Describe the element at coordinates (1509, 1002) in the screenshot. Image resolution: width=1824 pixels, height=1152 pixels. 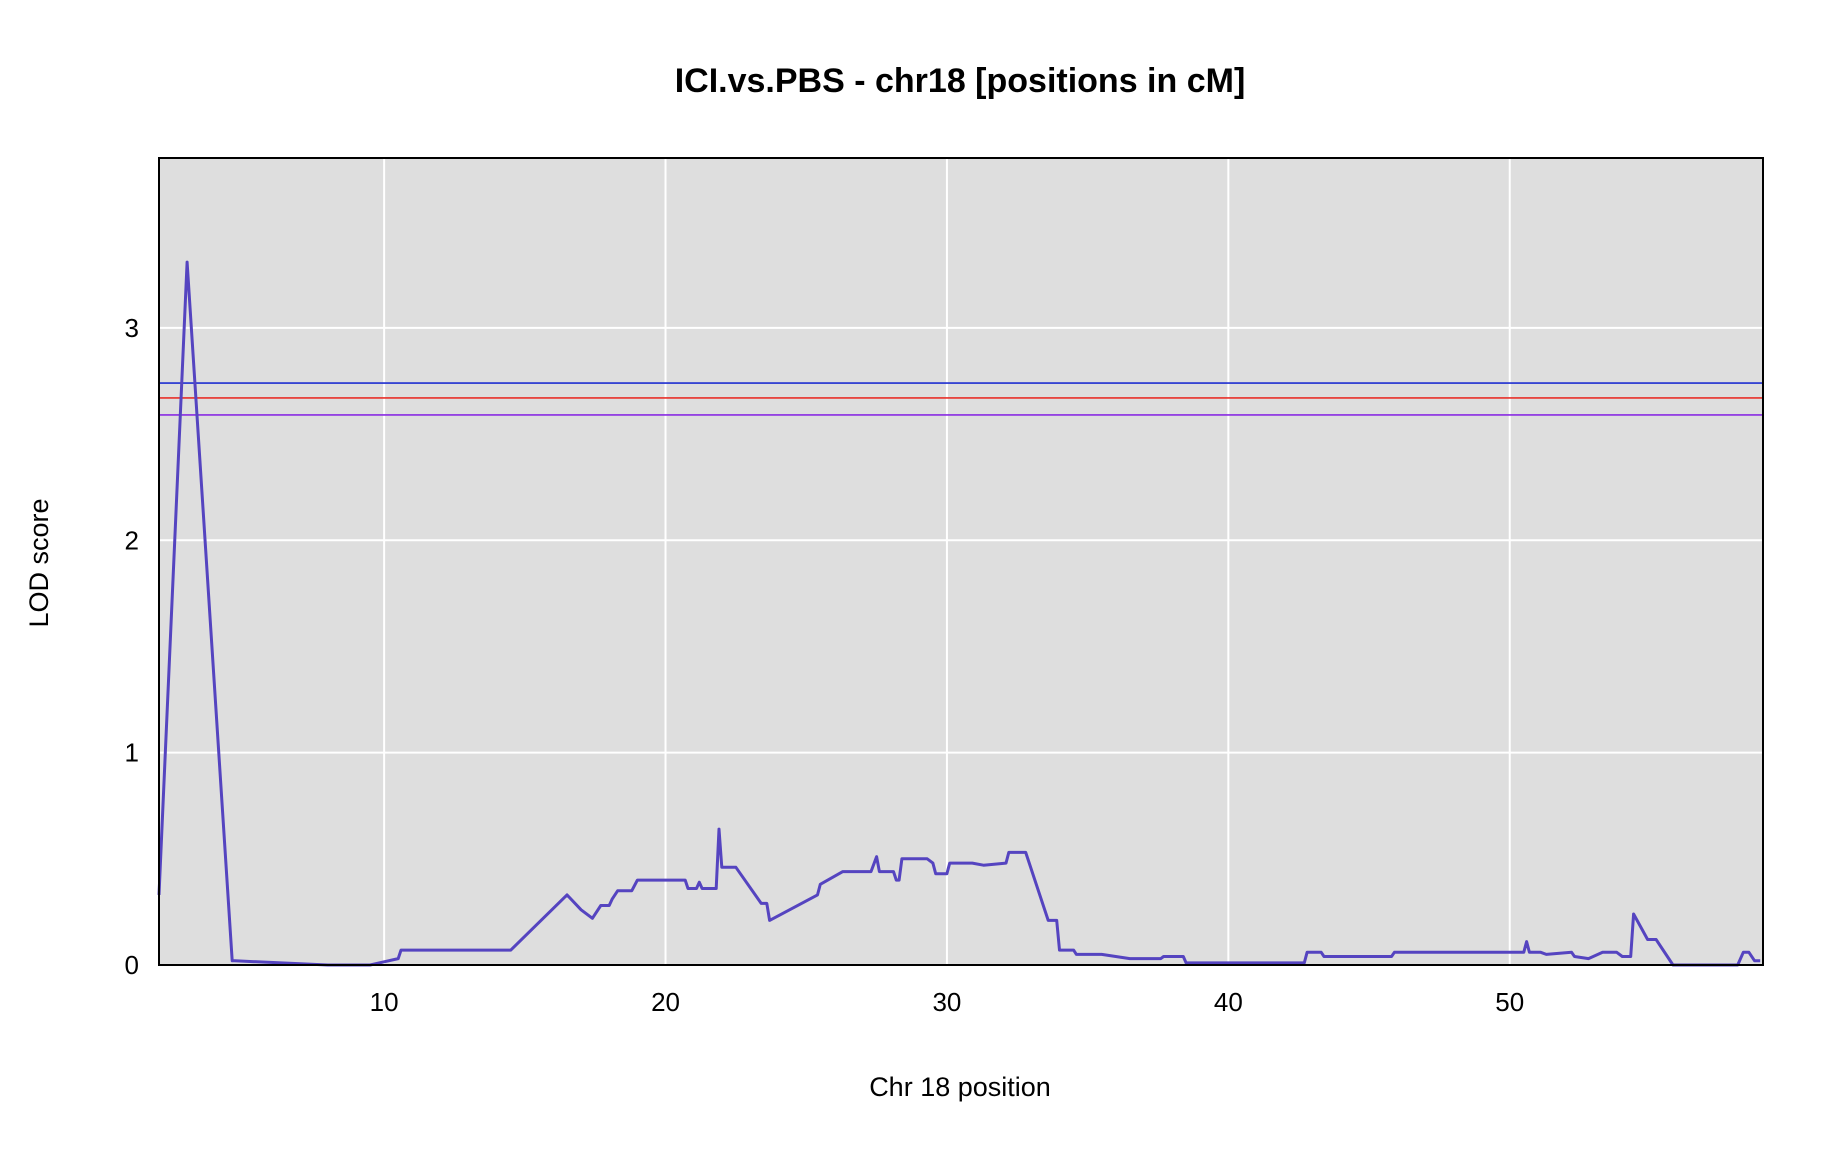
I see `x-tick-label: 50` at that location.